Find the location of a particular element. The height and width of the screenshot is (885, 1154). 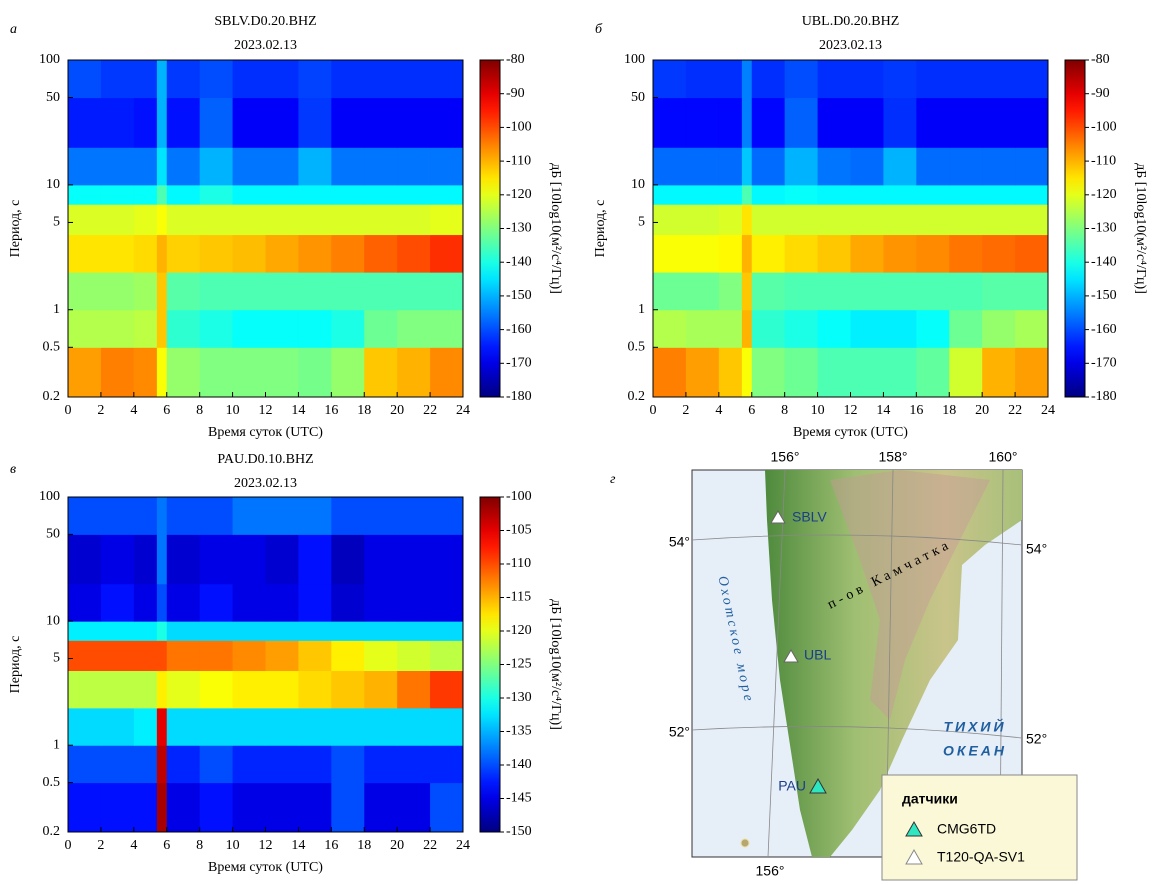

lon-label: 156° is located at coordinates (785, 457).